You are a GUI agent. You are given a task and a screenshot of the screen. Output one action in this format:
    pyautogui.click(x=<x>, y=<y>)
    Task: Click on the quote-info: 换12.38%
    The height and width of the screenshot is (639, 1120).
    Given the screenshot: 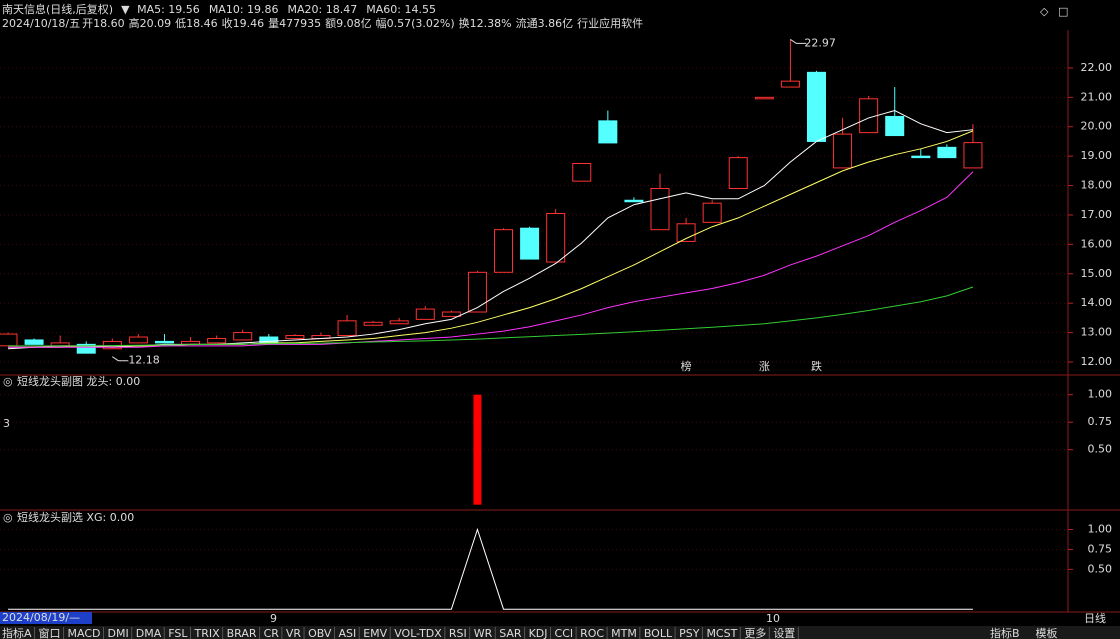 What is the action you would take?
    pyautogui.click(x=485, y=23)
    